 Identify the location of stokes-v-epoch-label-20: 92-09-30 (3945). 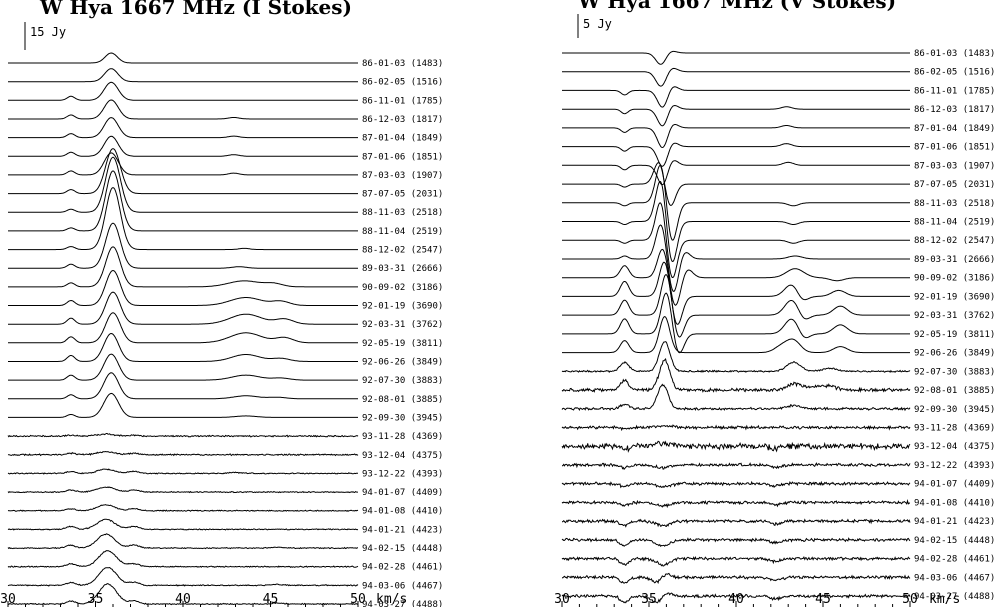
(954, 410).